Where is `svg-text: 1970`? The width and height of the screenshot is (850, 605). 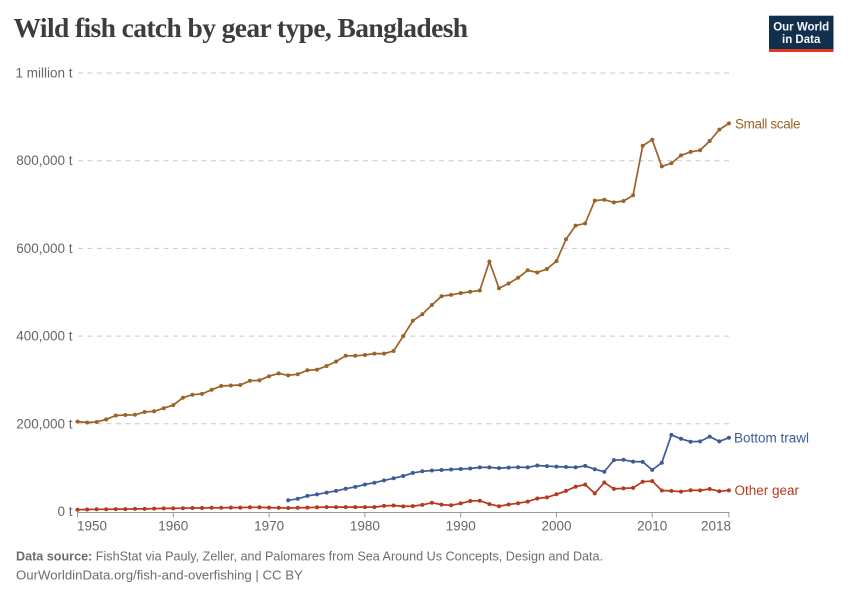 svg-text: 1970 is located at coordinates (269, 526).